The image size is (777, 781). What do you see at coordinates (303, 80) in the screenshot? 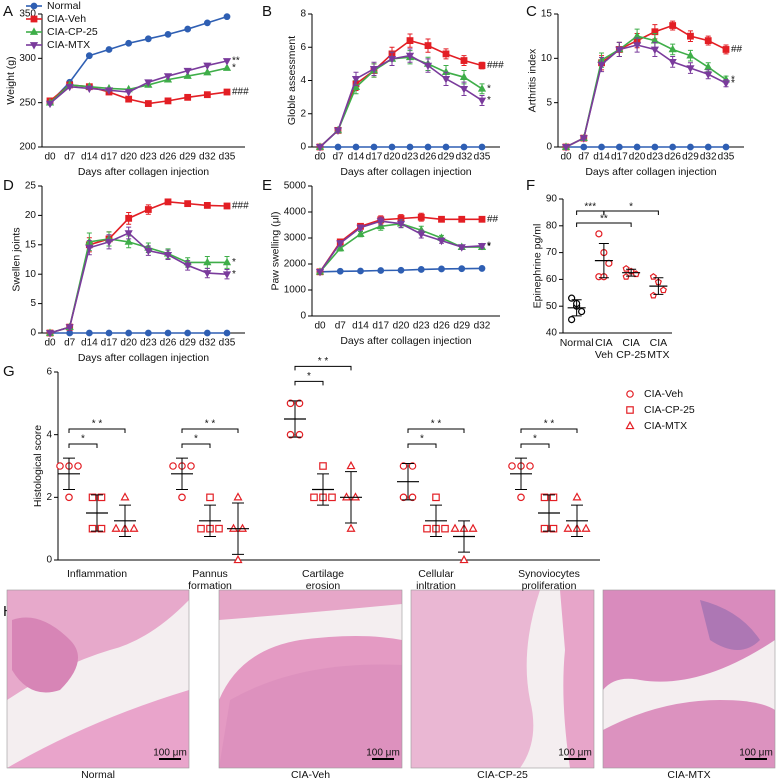
I see `y-tick-label: 4` at bounding box center [303, 80].